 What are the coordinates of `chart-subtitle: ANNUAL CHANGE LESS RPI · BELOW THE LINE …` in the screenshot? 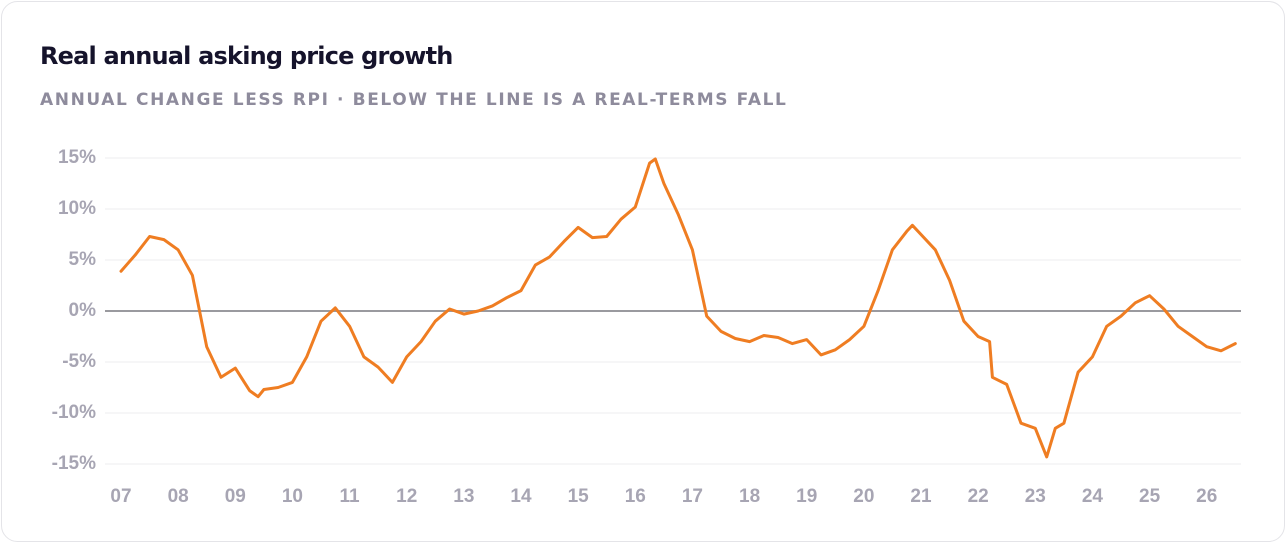 It's located at (414, 100).